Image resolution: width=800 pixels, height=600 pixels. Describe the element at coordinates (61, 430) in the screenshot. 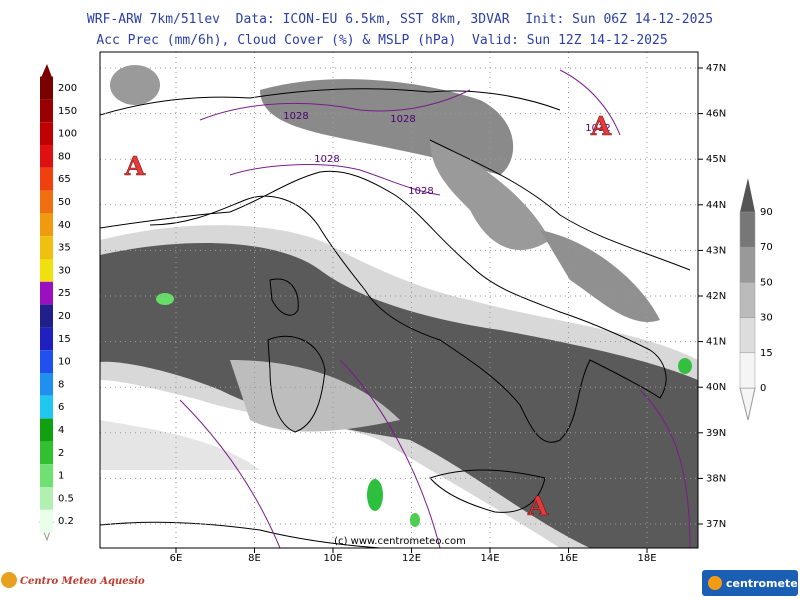

I see `precip-label: 4` at that location.